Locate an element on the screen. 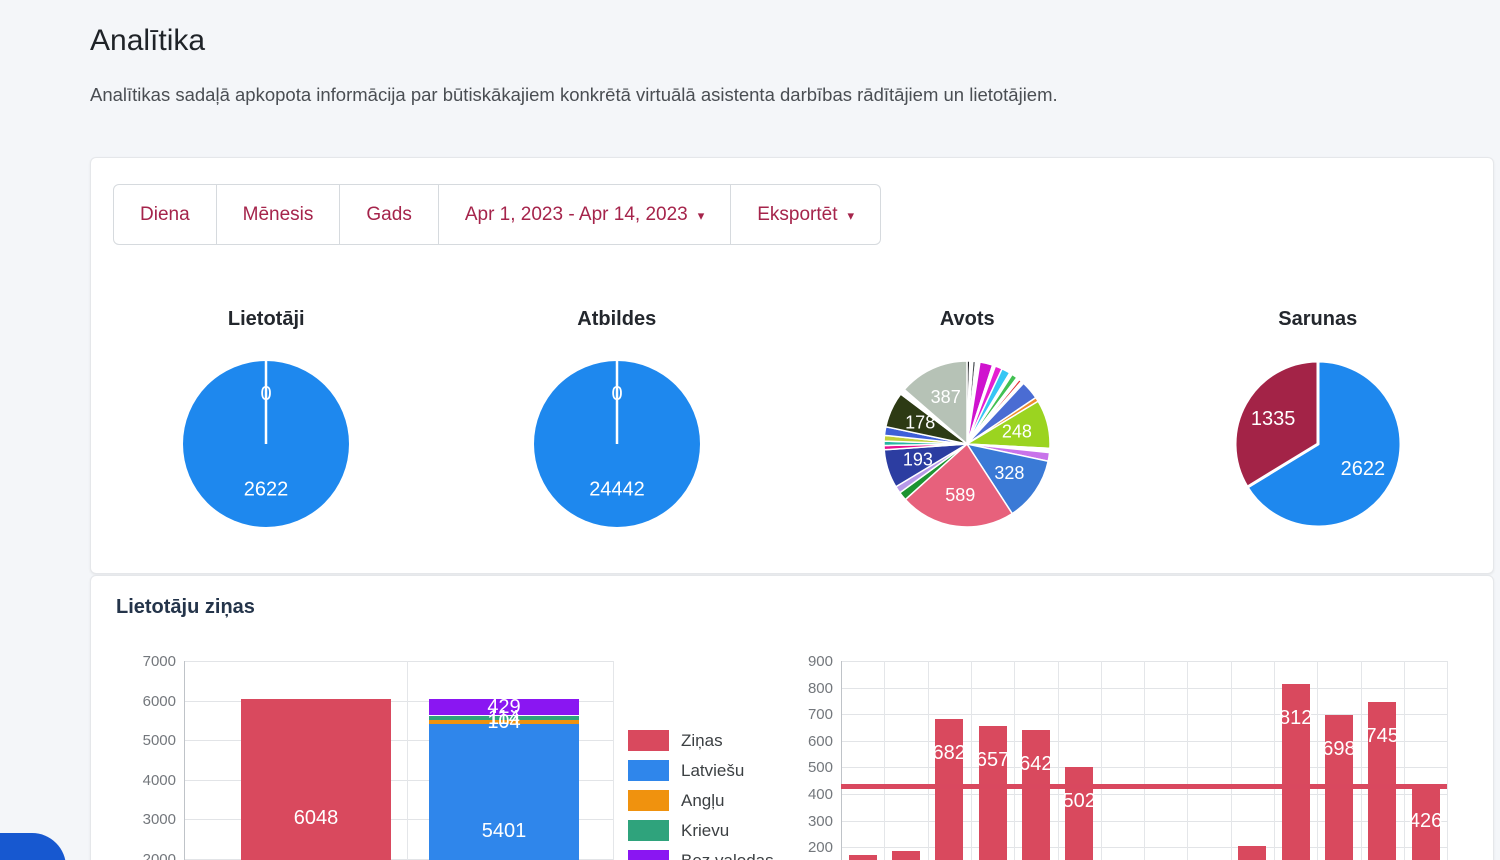 The width and height of the screenshot is (1500, 860). pie-slice-label: 1335 is located at coordinates (1273, 419).